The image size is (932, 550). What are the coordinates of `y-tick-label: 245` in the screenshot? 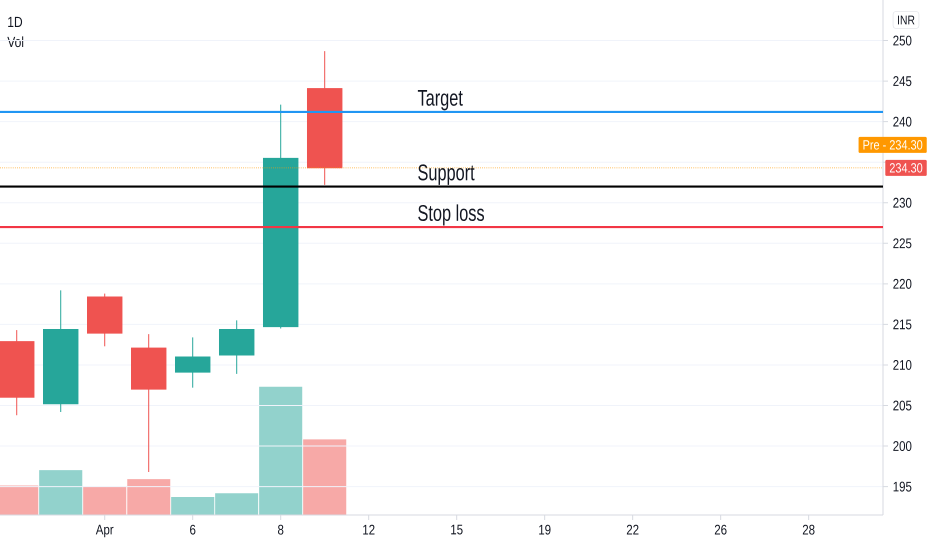 It's located at (902, 81).